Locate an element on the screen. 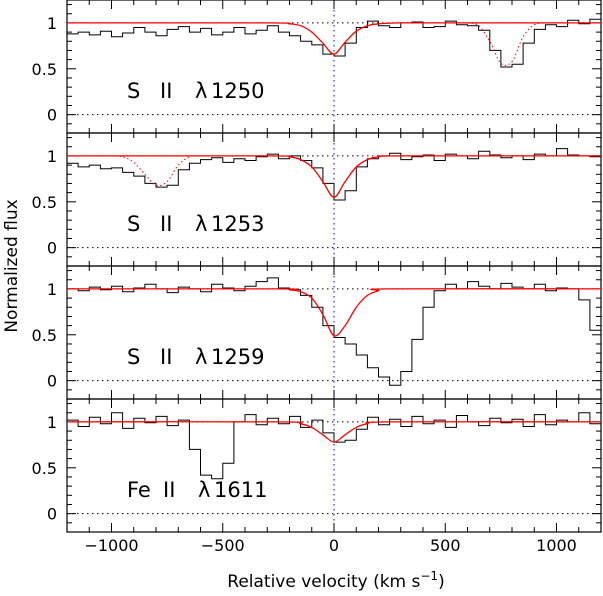 This screenshot has width=603, height=596. panel-label-wavelength: 1259 is located at coordinates (237, 357).